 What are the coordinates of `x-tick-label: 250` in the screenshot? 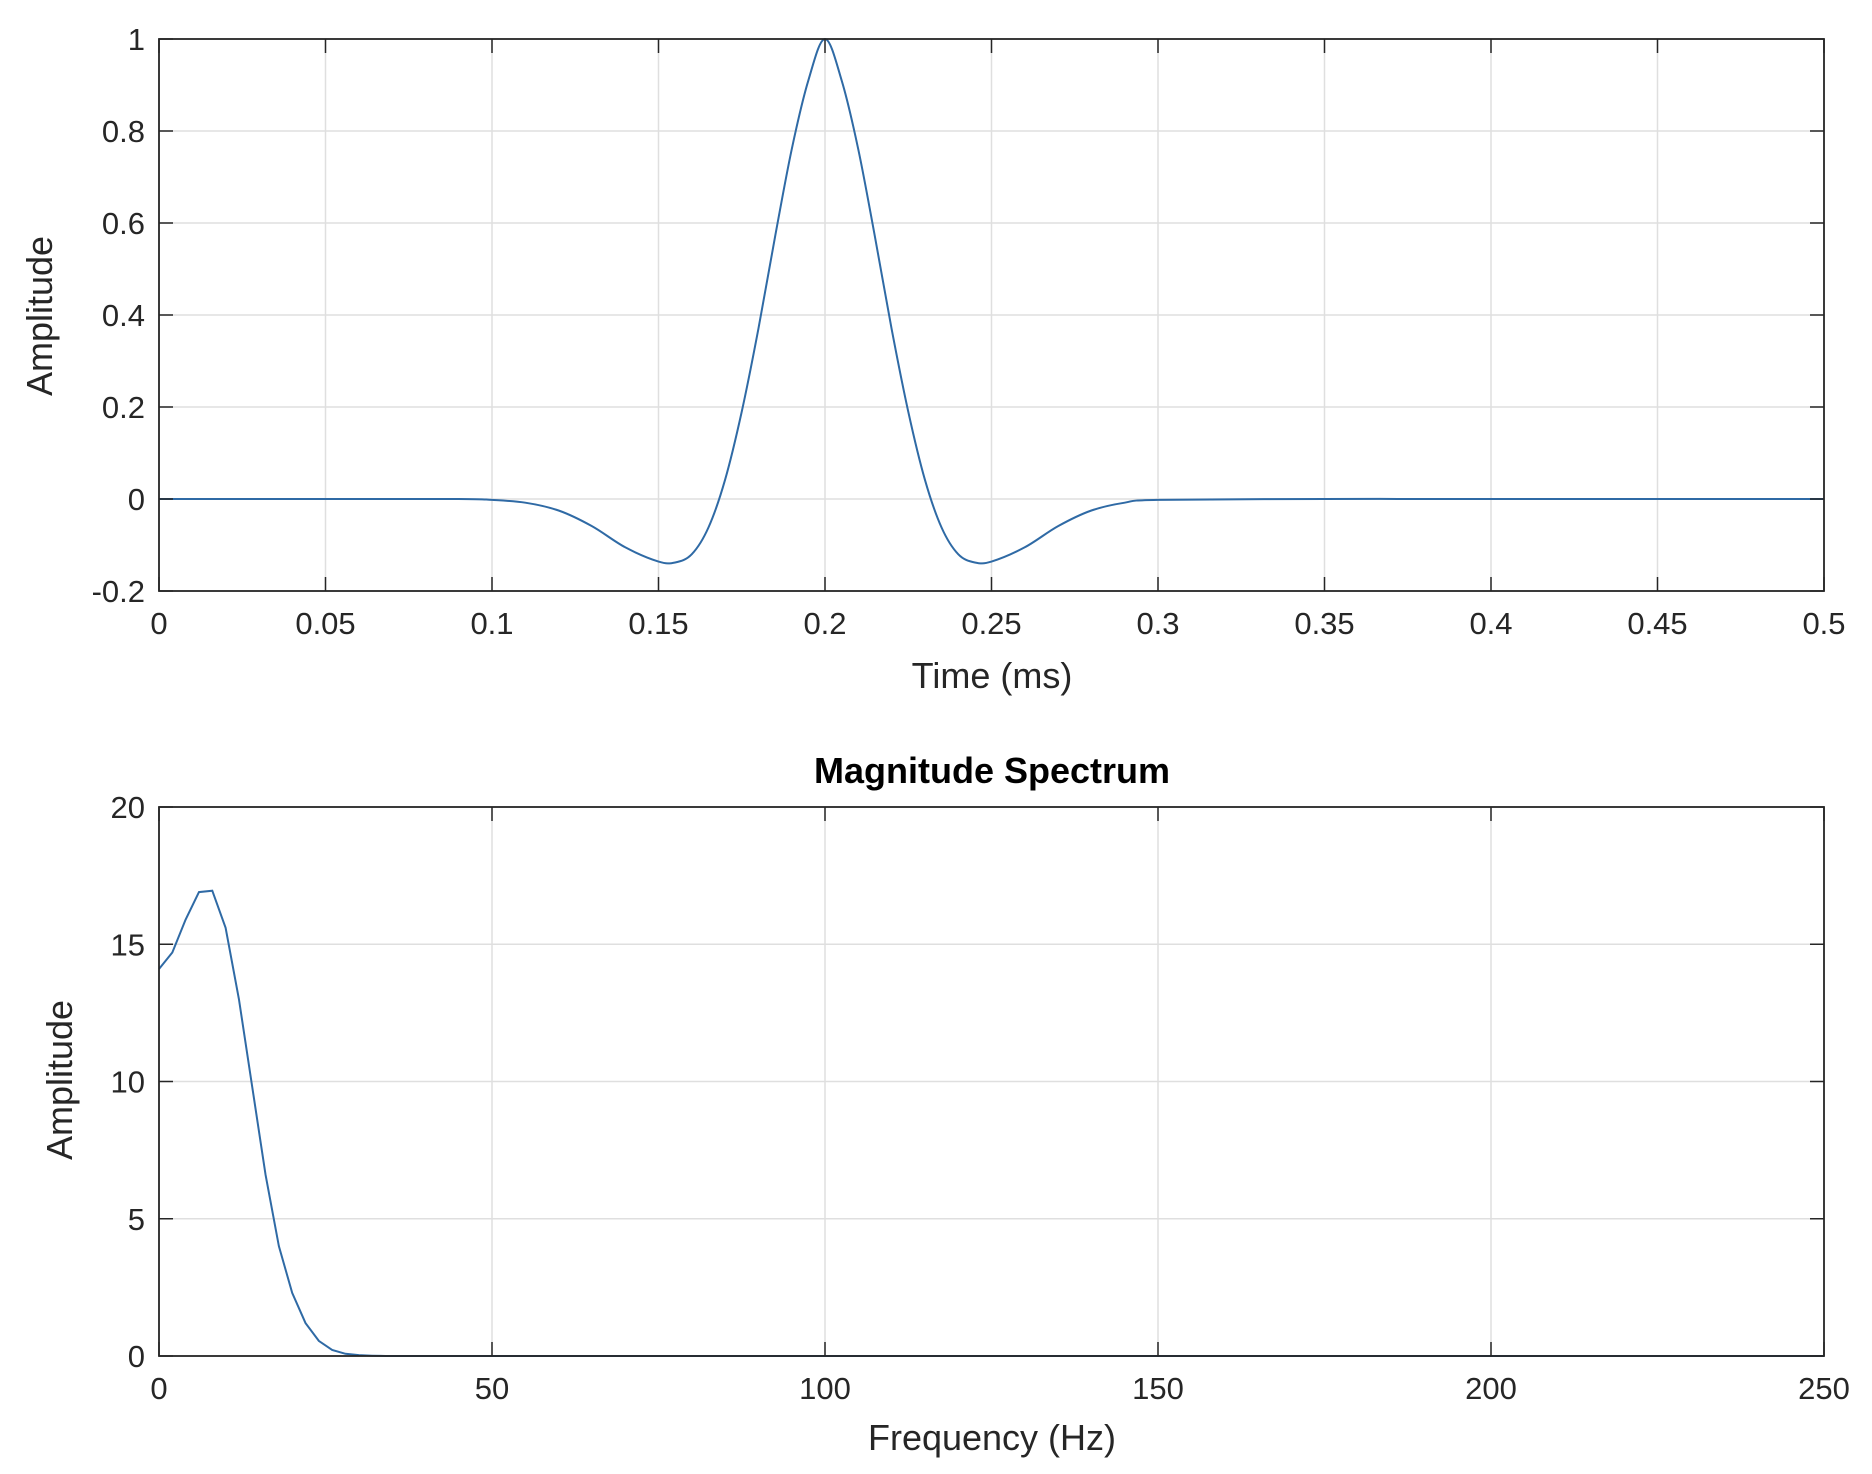 It's located at (1824, 1388).